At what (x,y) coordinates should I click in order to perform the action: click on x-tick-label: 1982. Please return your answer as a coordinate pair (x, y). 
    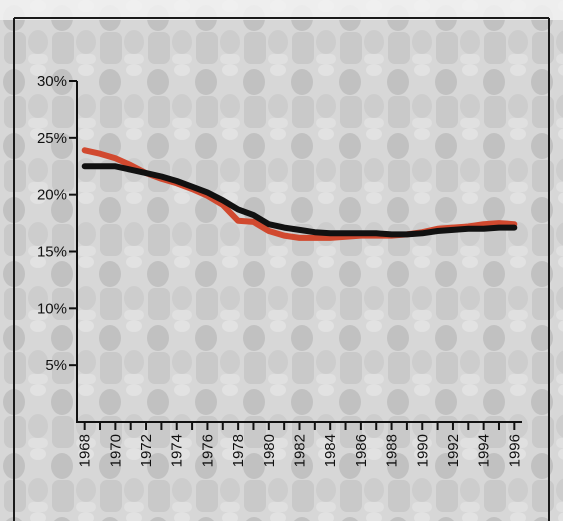
    Looking at the image, I should click on (300, 450).